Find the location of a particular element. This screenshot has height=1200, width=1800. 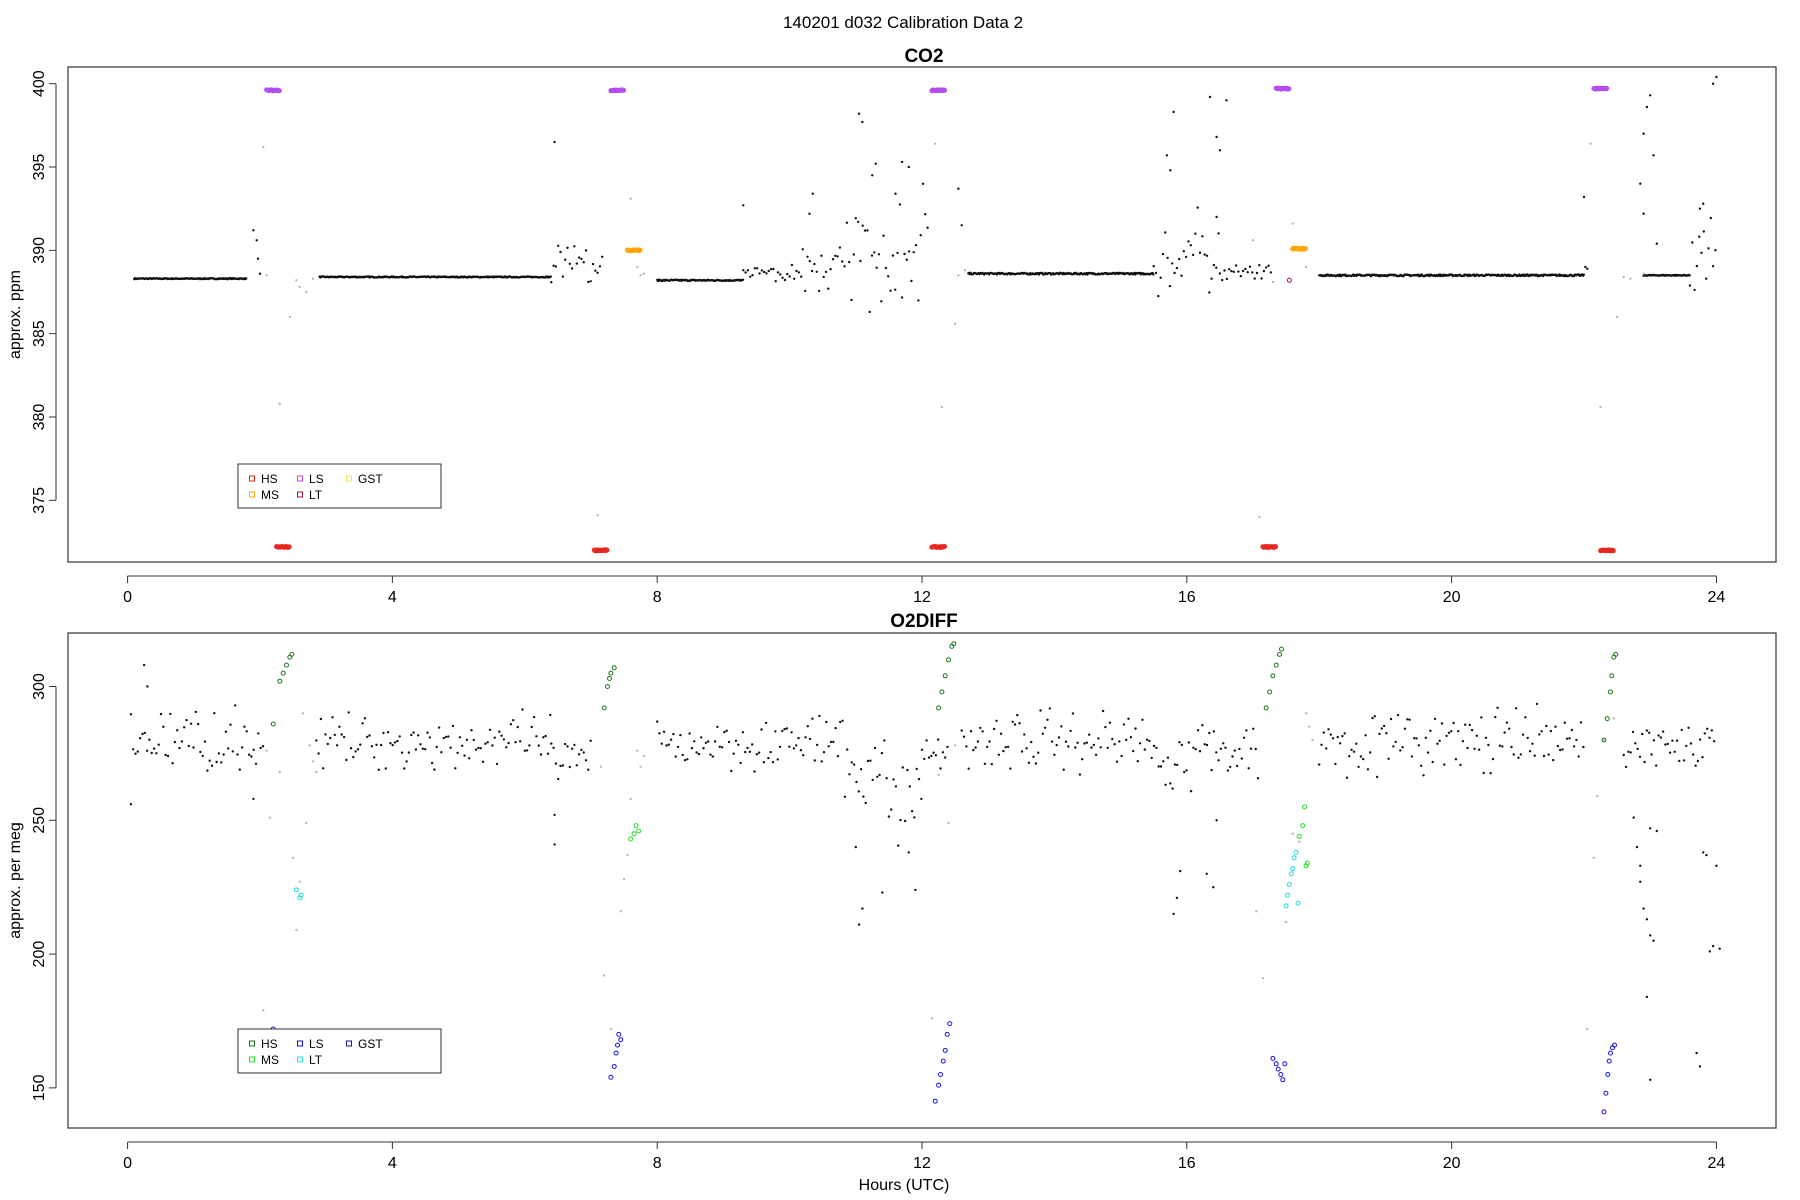

legend-label: MS is located at coordinates (270, 1060).